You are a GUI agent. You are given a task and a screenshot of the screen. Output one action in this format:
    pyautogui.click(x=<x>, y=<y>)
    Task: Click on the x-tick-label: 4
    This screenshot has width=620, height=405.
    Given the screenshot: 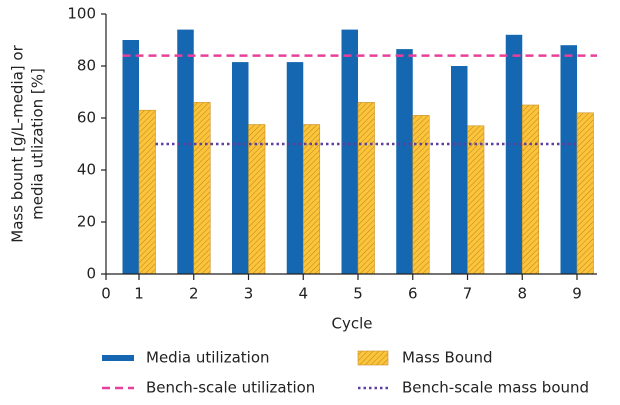 What is the action you would take?
    pyautogui.click(x=303, y=294)
    